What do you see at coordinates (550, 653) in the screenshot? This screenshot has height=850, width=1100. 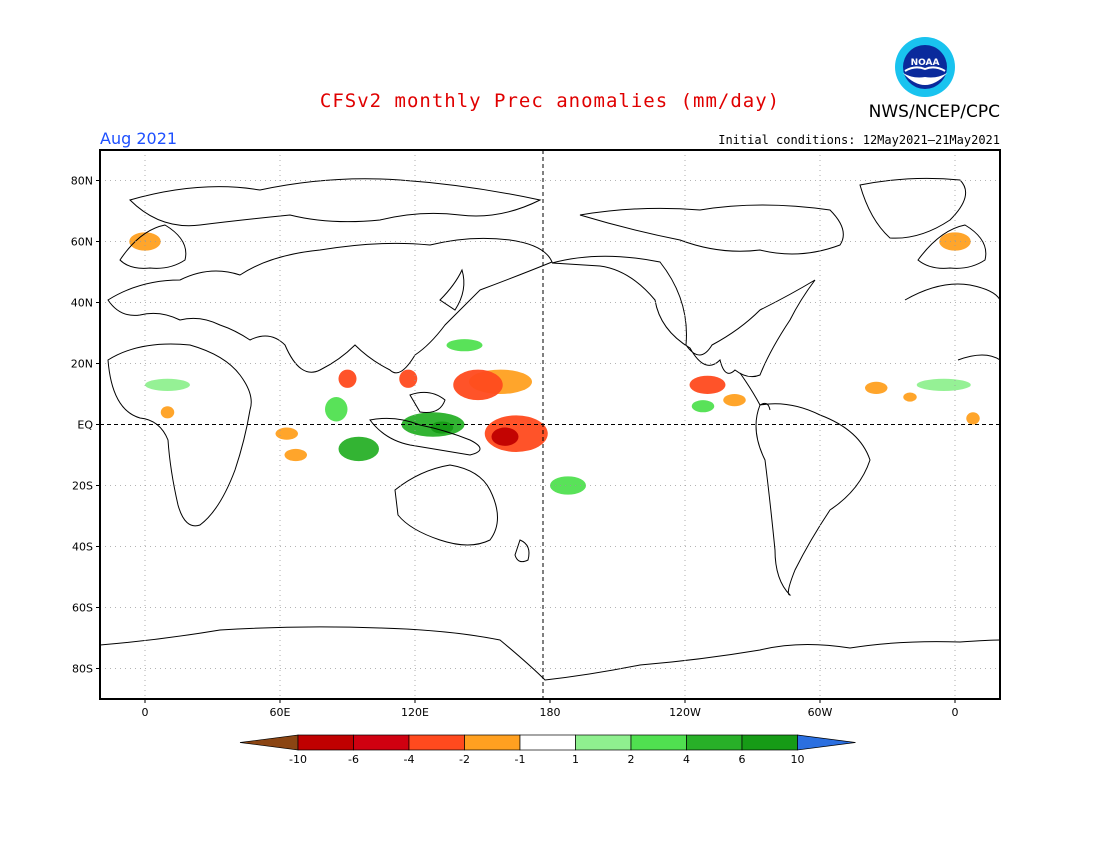 I see `antarctica-coast` at bounding box center [550, 653].